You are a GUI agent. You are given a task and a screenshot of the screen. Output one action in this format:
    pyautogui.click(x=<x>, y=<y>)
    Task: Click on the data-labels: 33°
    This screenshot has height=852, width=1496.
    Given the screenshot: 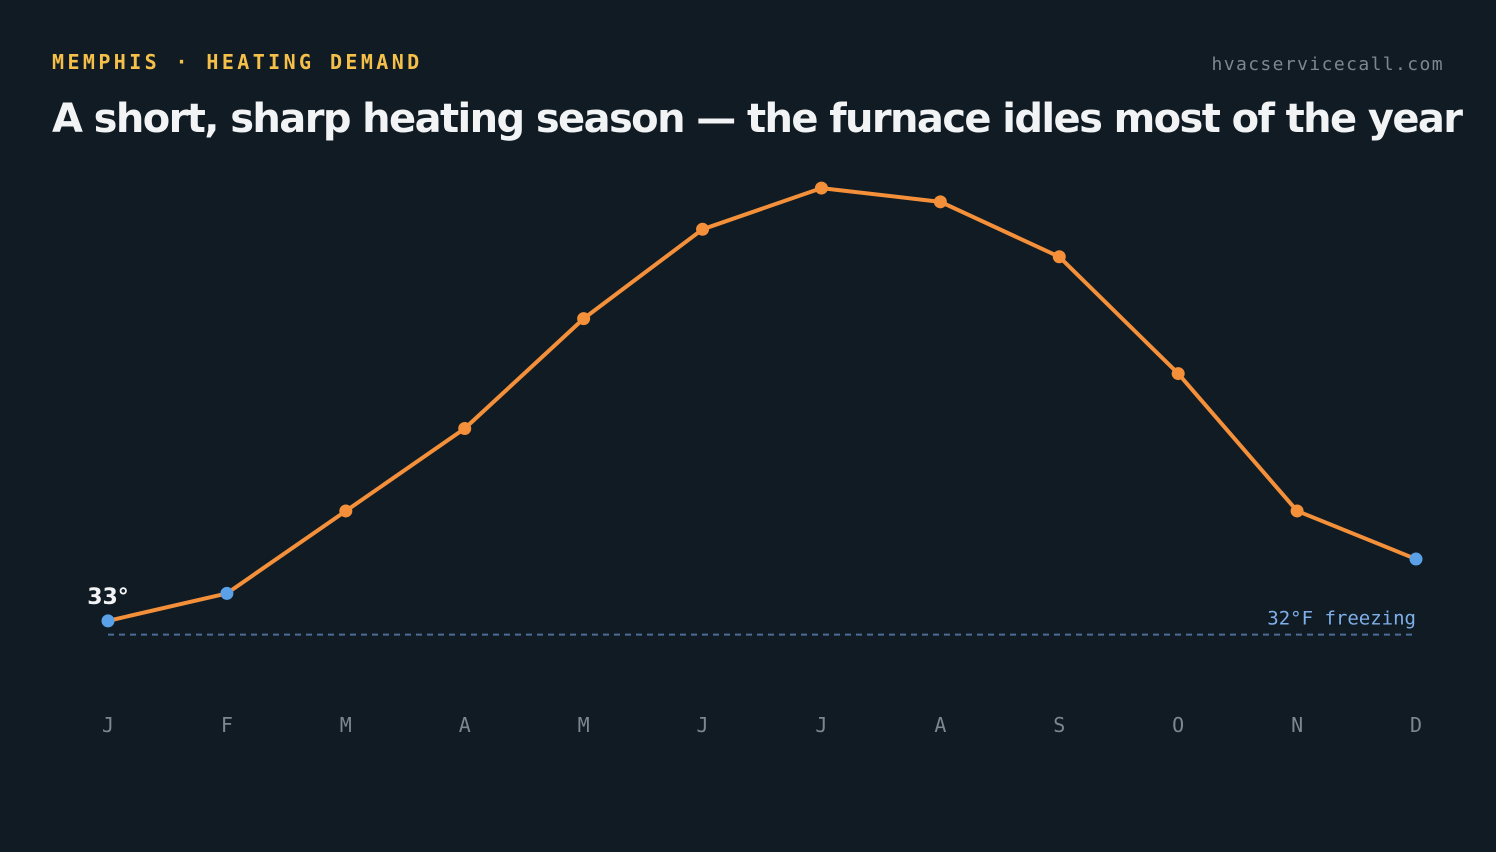 What is the action you would take?
    pyautogui.click(x=108, y=597)
    